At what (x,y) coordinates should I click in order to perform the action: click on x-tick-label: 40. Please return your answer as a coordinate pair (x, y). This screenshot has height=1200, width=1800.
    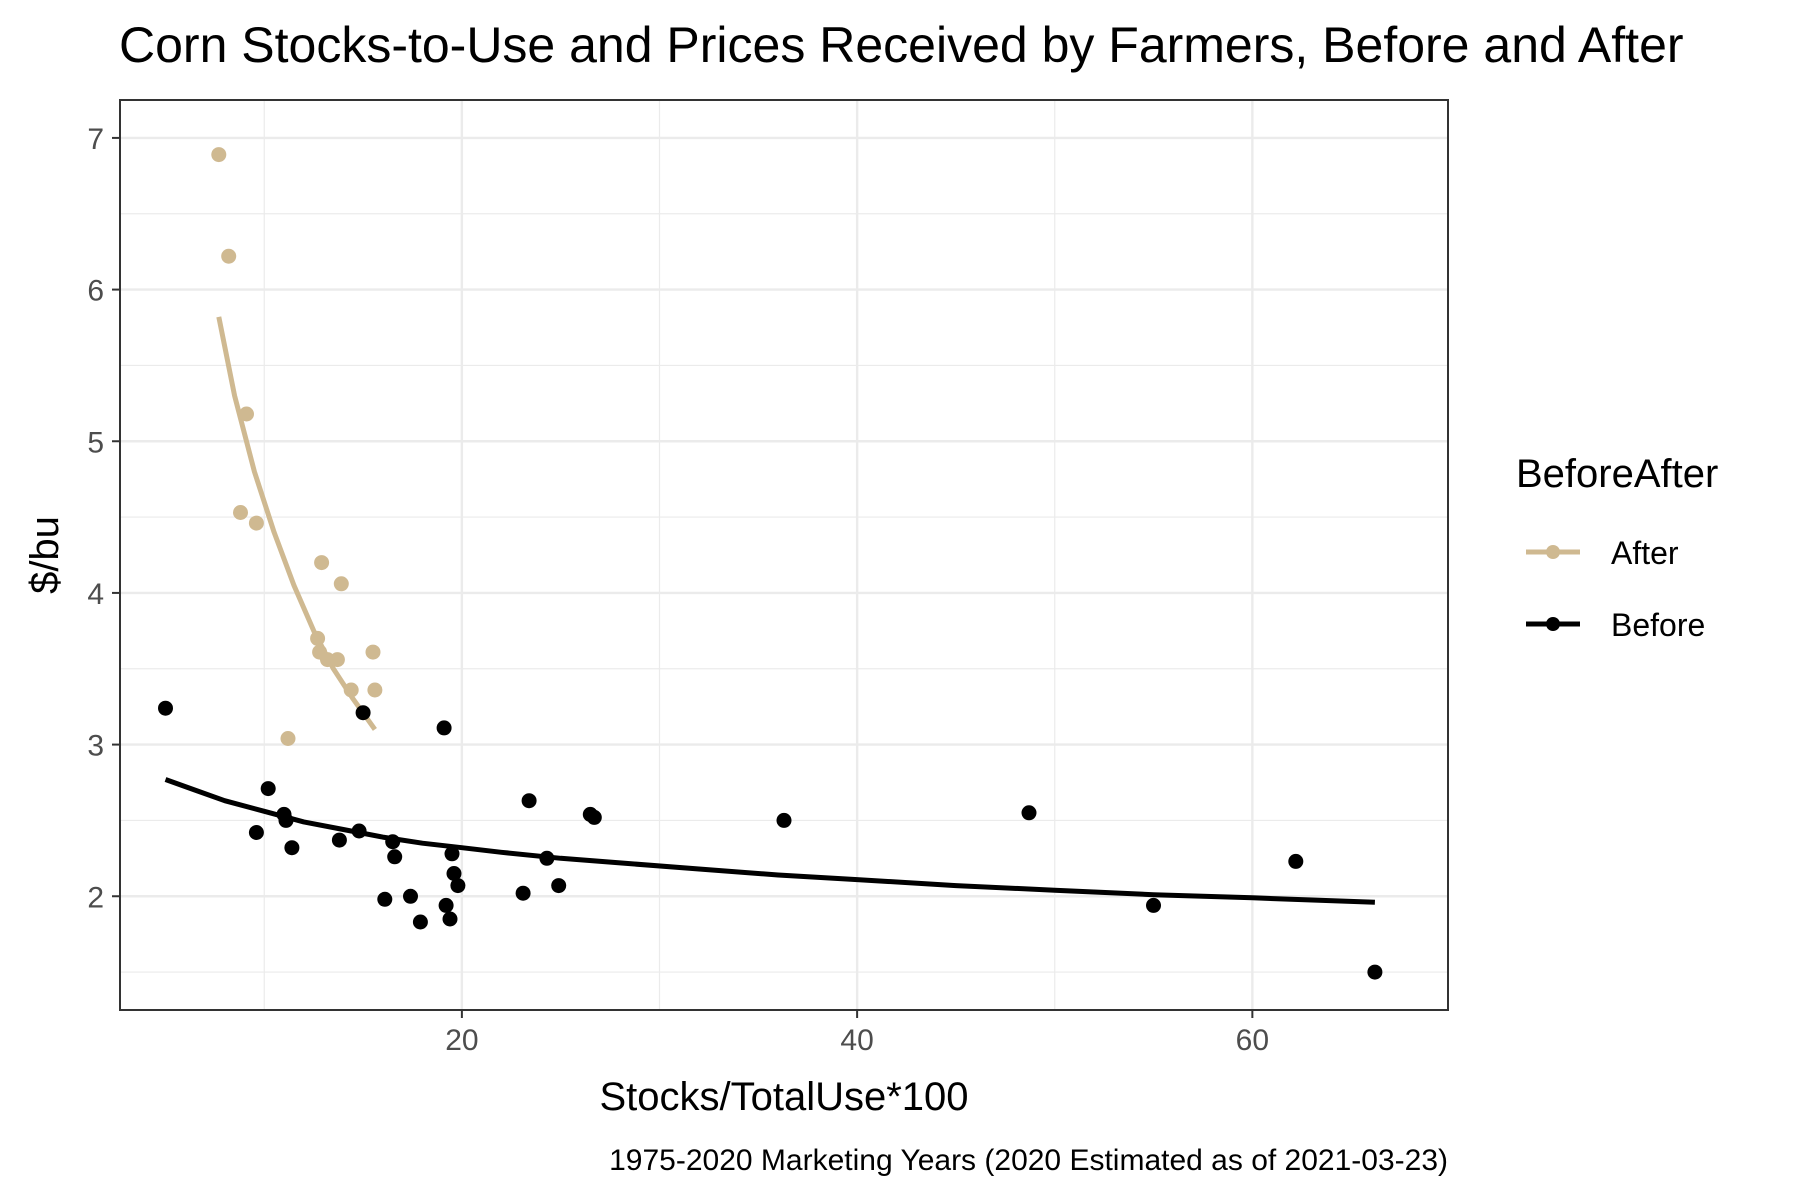
    Looking at the image, I should click on (856, 1040).